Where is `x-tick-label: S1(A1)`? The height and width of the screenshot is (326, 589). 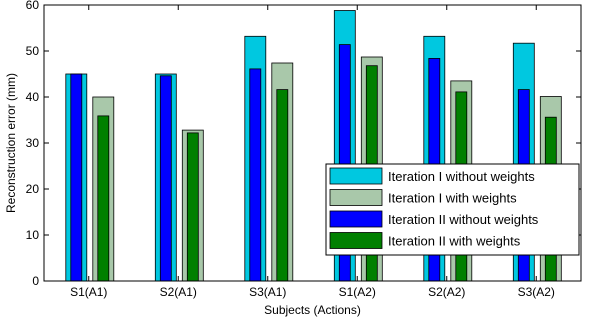 x-tick-label: S1(A1) is located at coordinates (88, 292).